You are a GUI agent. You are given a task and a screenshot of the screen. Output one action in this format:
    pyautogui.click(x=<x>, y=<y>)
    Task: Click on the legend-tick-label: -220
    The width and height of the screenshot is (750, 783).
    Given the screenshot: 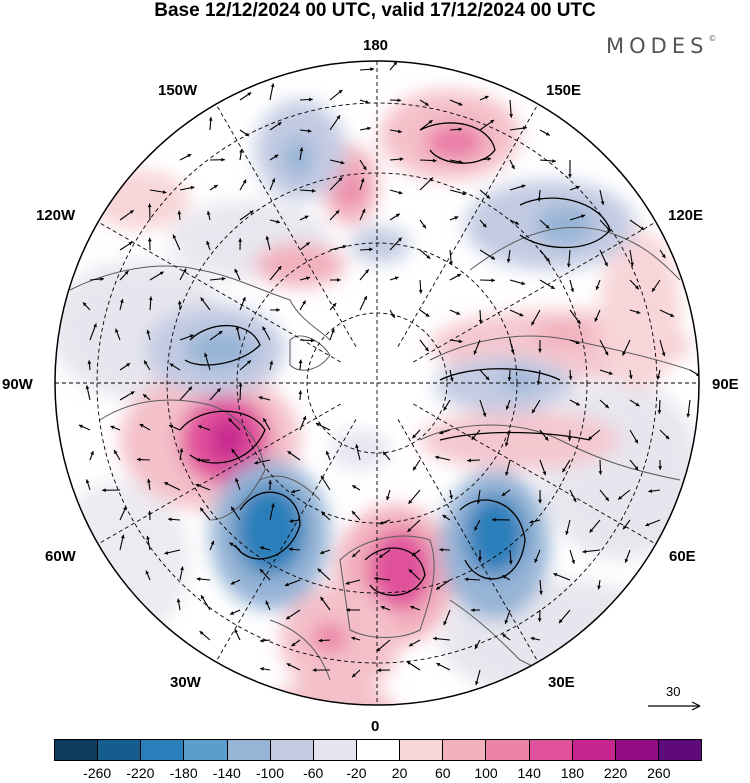 What is the action you would take?
    pyautogui.click(x=140, y=773)
    